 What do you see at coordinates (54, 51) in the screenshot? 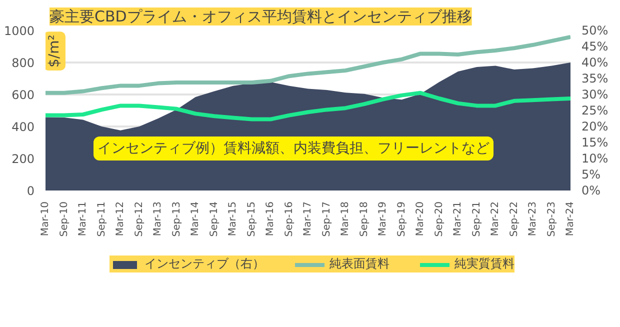
I see `y-axis-title: $/m²` at bounding box center [54, 51].